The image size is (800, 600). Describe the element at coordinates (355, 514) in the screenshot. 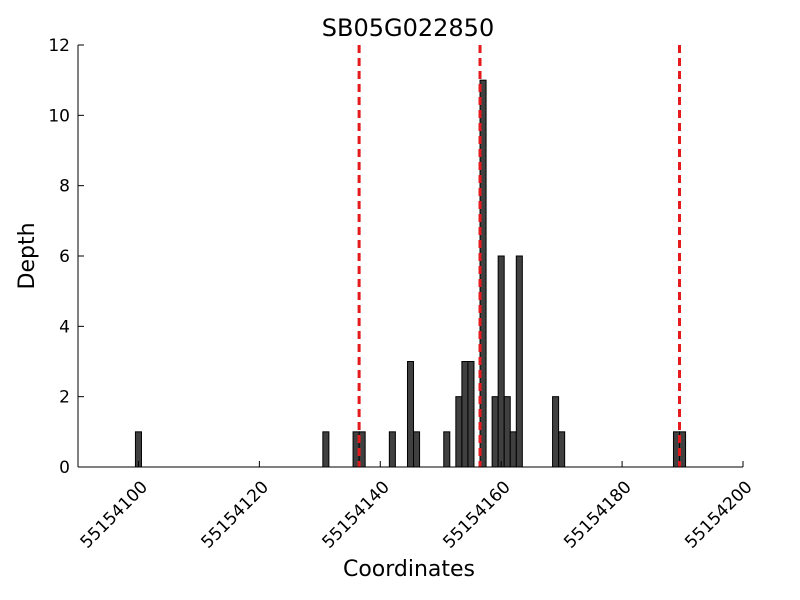

I see `x-tick-label: 55154140` at that location.